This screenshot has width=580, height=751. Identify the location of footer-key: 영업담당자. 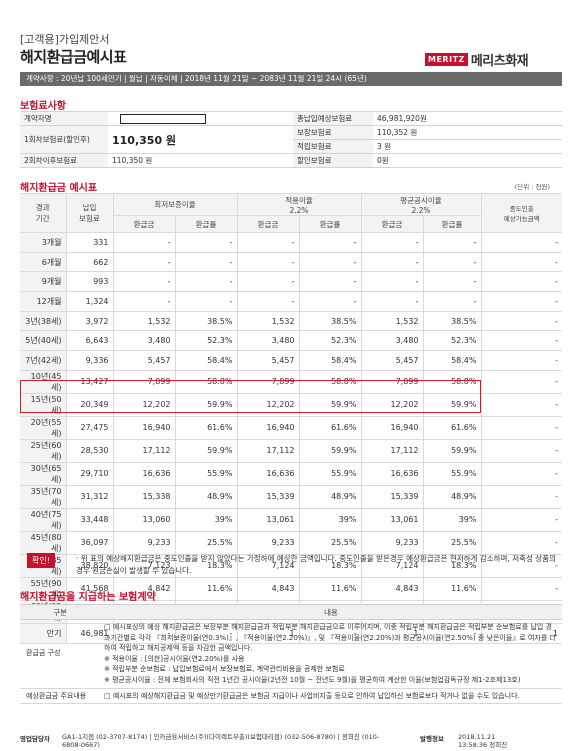
(35, 739).